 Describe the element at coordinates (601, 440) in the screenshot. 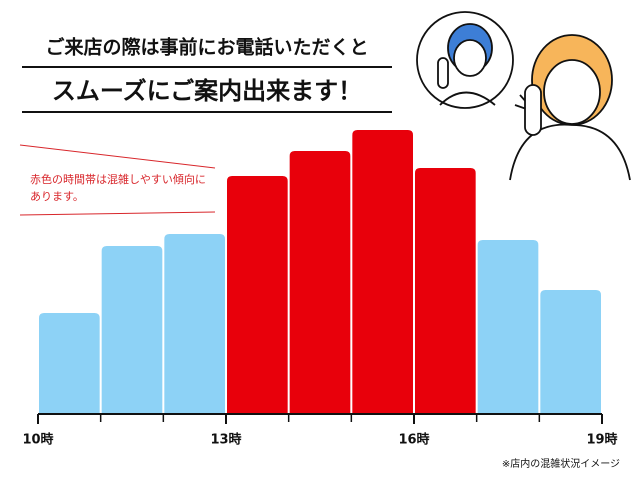

I see `x-tick-label: 19時` at that location.